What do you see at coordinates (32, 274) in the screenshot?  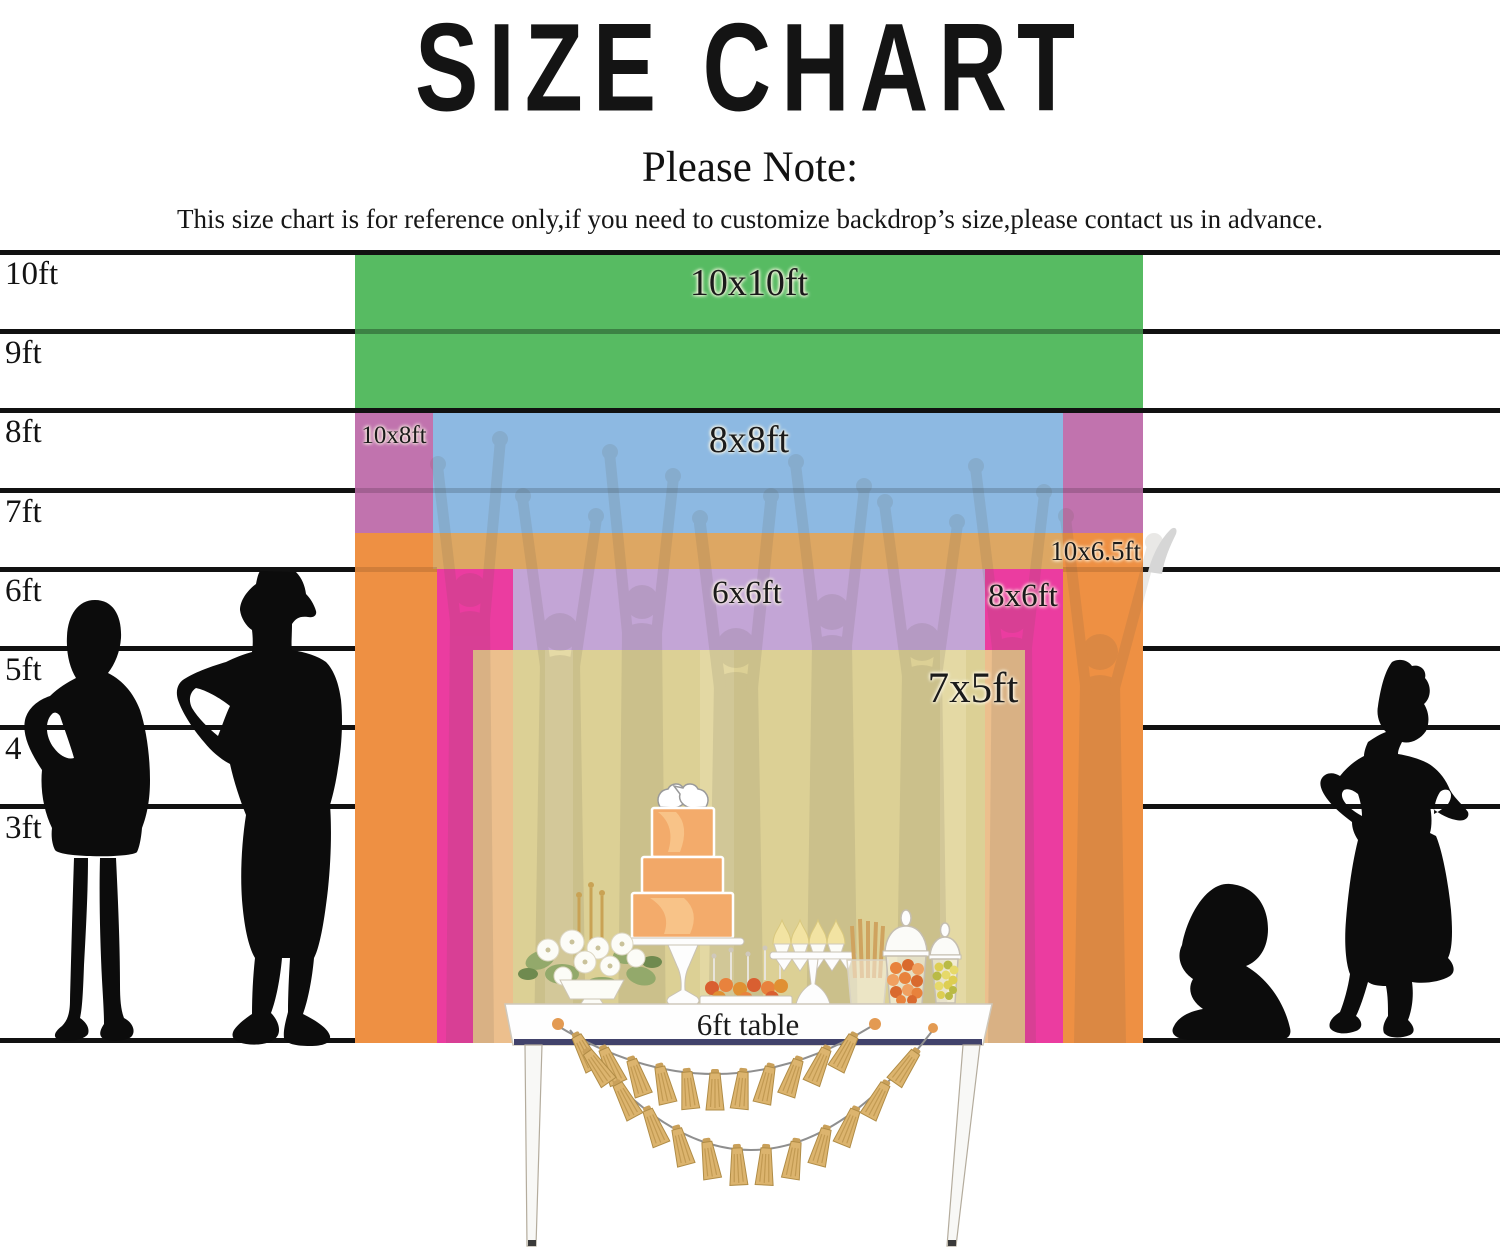 I see `ruler-label-10ft: 10ft` at bounding box center [32, 274].